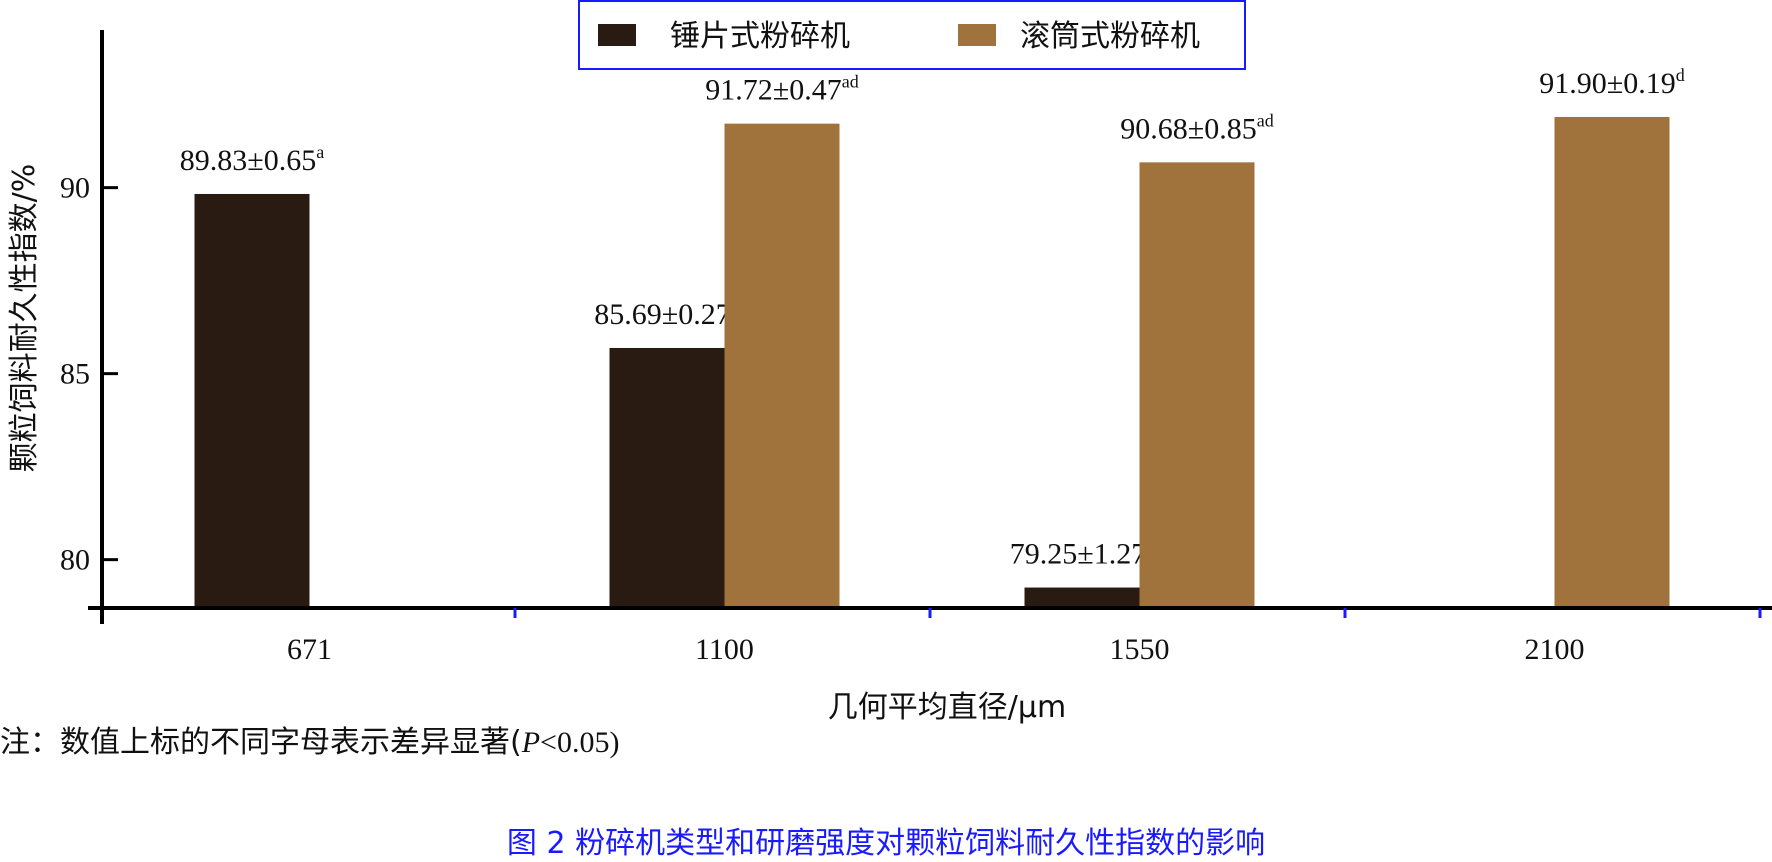  Describe the element at coordinates (75, 560) in the screenshot. I see `y-tick-label: 80` at that location.